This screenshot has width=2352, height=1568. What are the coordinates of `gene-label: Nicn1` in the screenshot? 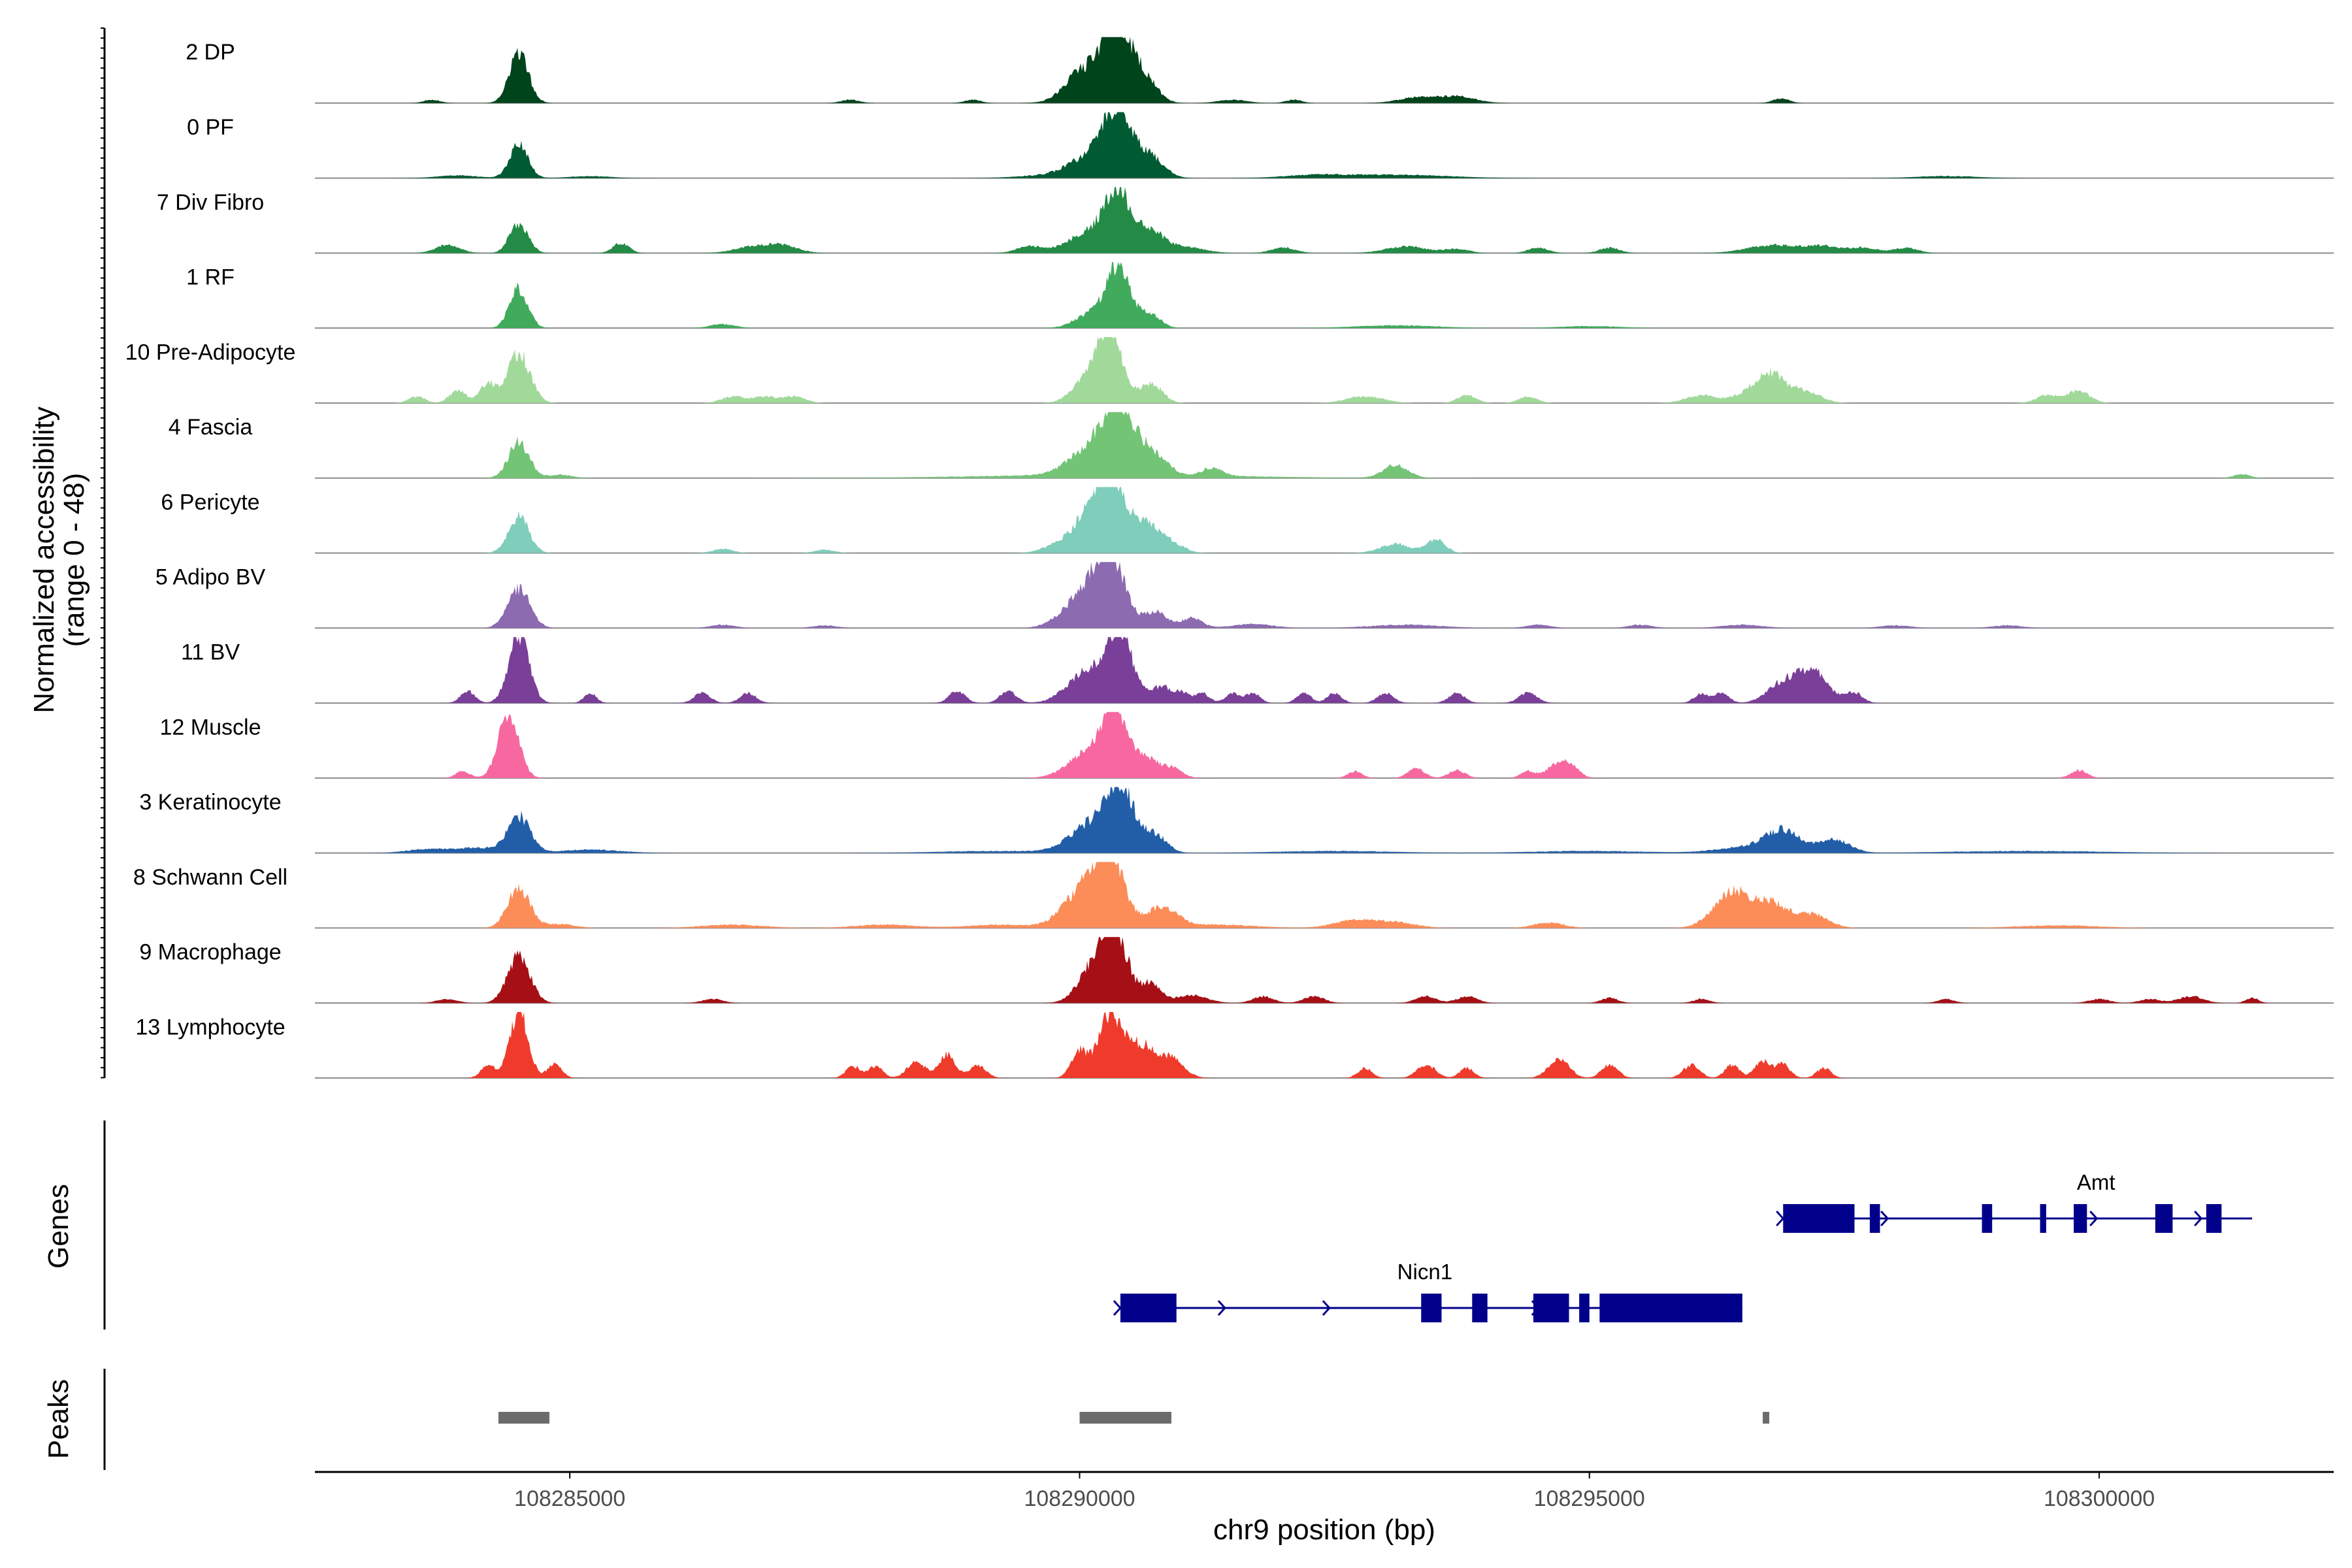 It's located at (1424, 1272).